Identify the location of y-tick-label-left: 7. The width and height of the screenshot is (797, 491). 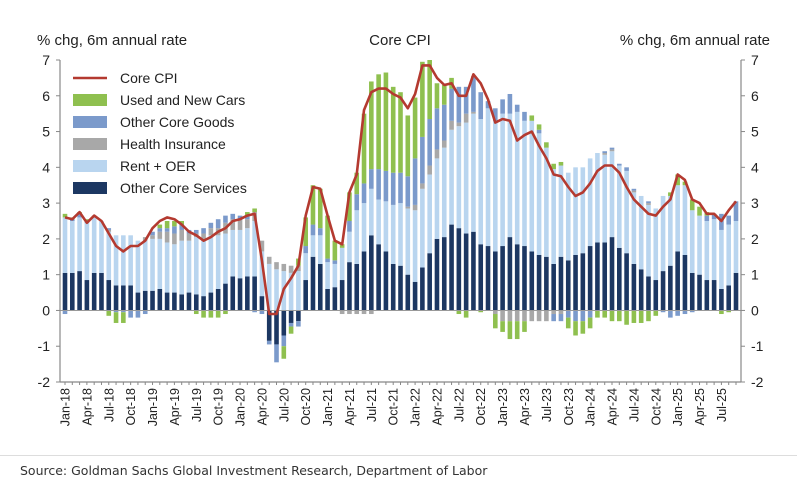
(46, 60).